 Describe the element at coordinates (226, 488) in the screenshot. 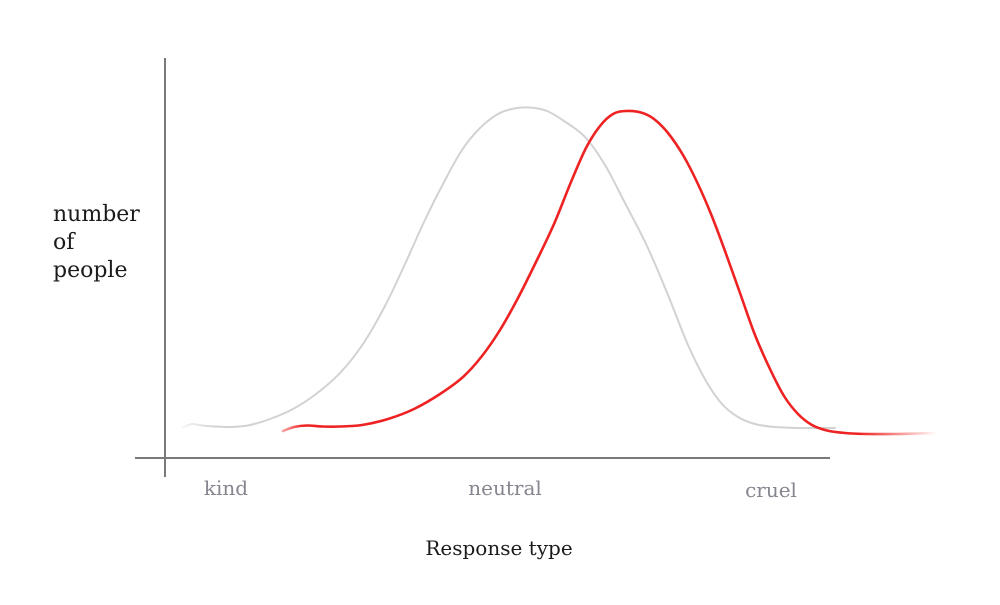

I see `x-tick-label-kind: kind` at that location.